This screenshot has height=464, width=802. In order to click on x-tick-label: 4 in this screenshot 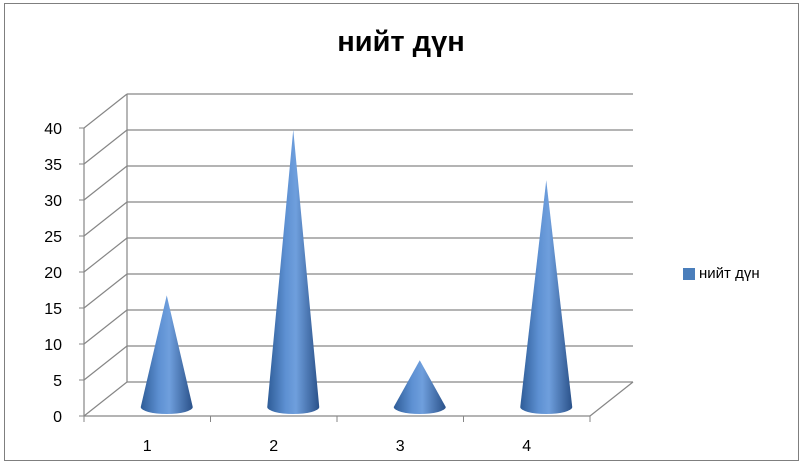, I will do `click(526, 446)`.